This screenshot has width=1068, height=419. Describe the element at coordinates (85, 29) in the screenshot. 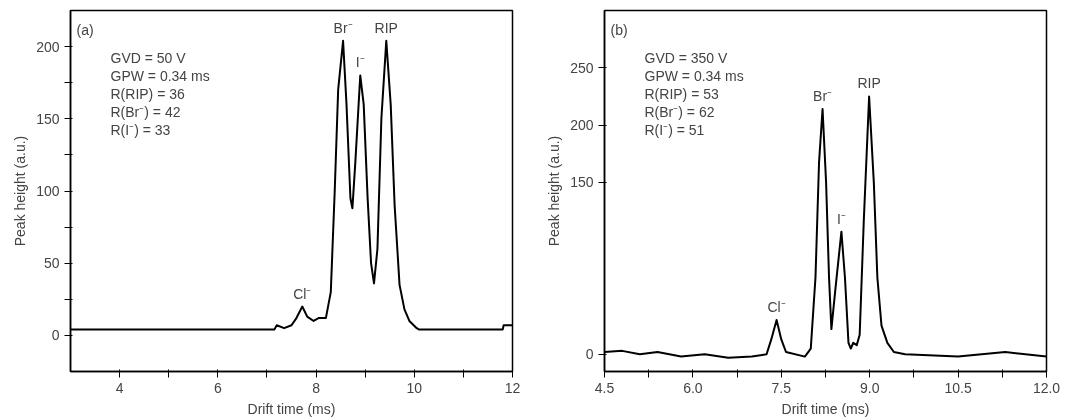

I see `annotation: (a)` at that location.